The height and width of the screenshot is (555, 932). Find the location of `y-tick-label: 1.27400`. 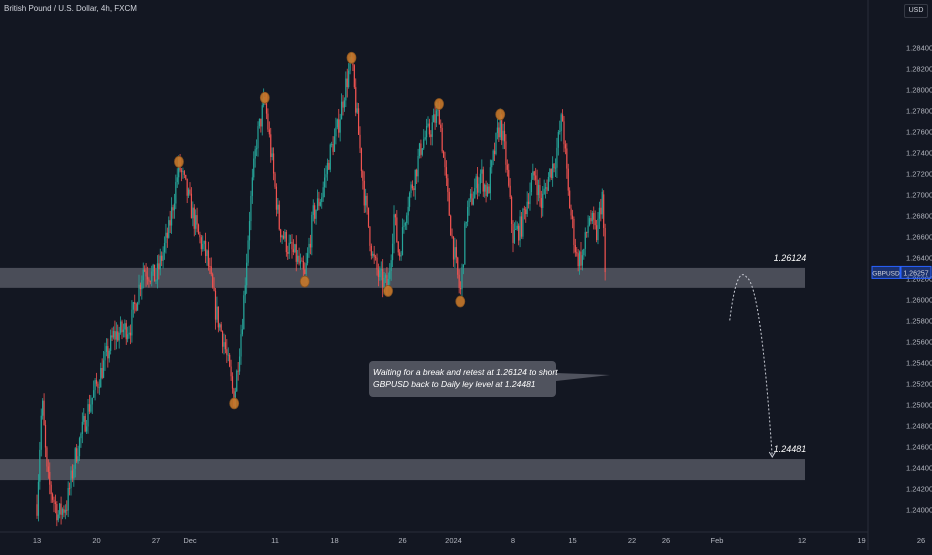

y-tick-label: 1.27400 is located at coordinates (919, 152).